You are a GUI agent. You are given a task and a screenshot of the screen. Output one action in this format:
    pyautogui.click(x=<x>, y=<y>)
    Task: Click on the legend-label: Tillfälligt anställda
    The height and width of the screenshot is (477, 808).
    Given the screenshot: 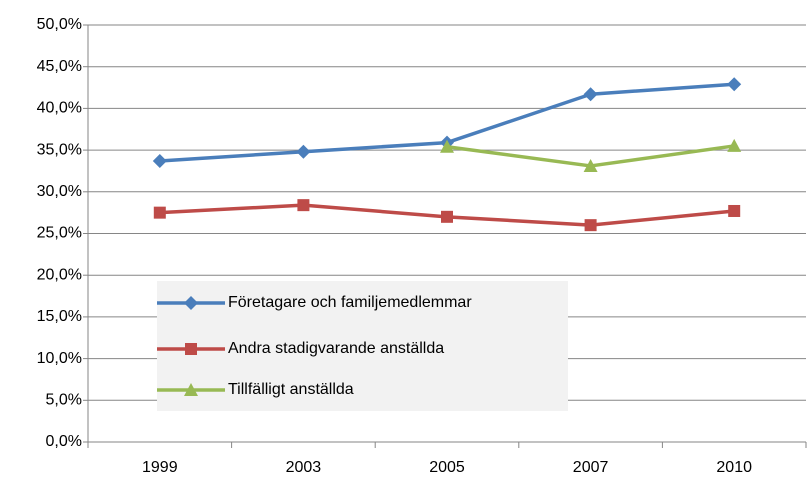 What is the action you would take?
    pyautogui.click(x=291, y=389)
    